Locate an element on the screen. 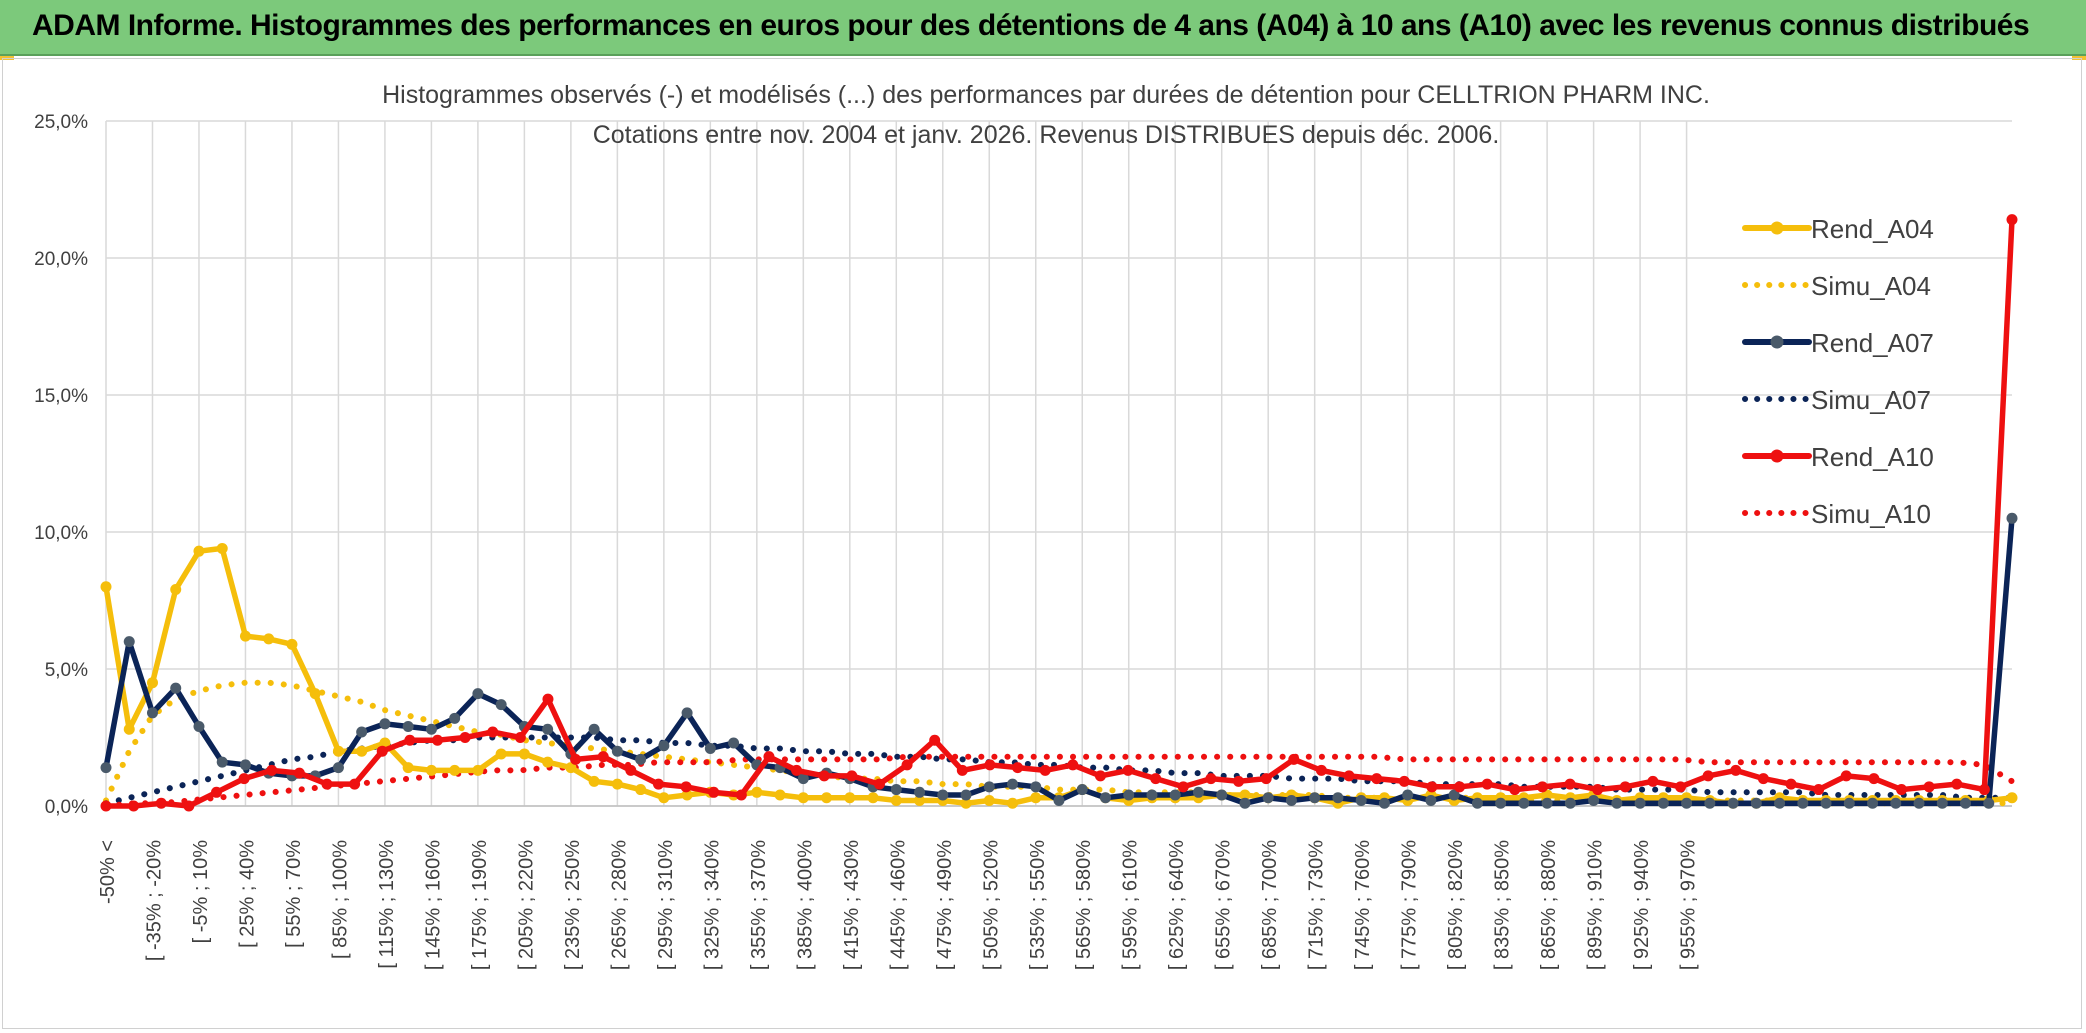  x-tick-label: [ 325% ; 340% is located at coordinates (712, 905).